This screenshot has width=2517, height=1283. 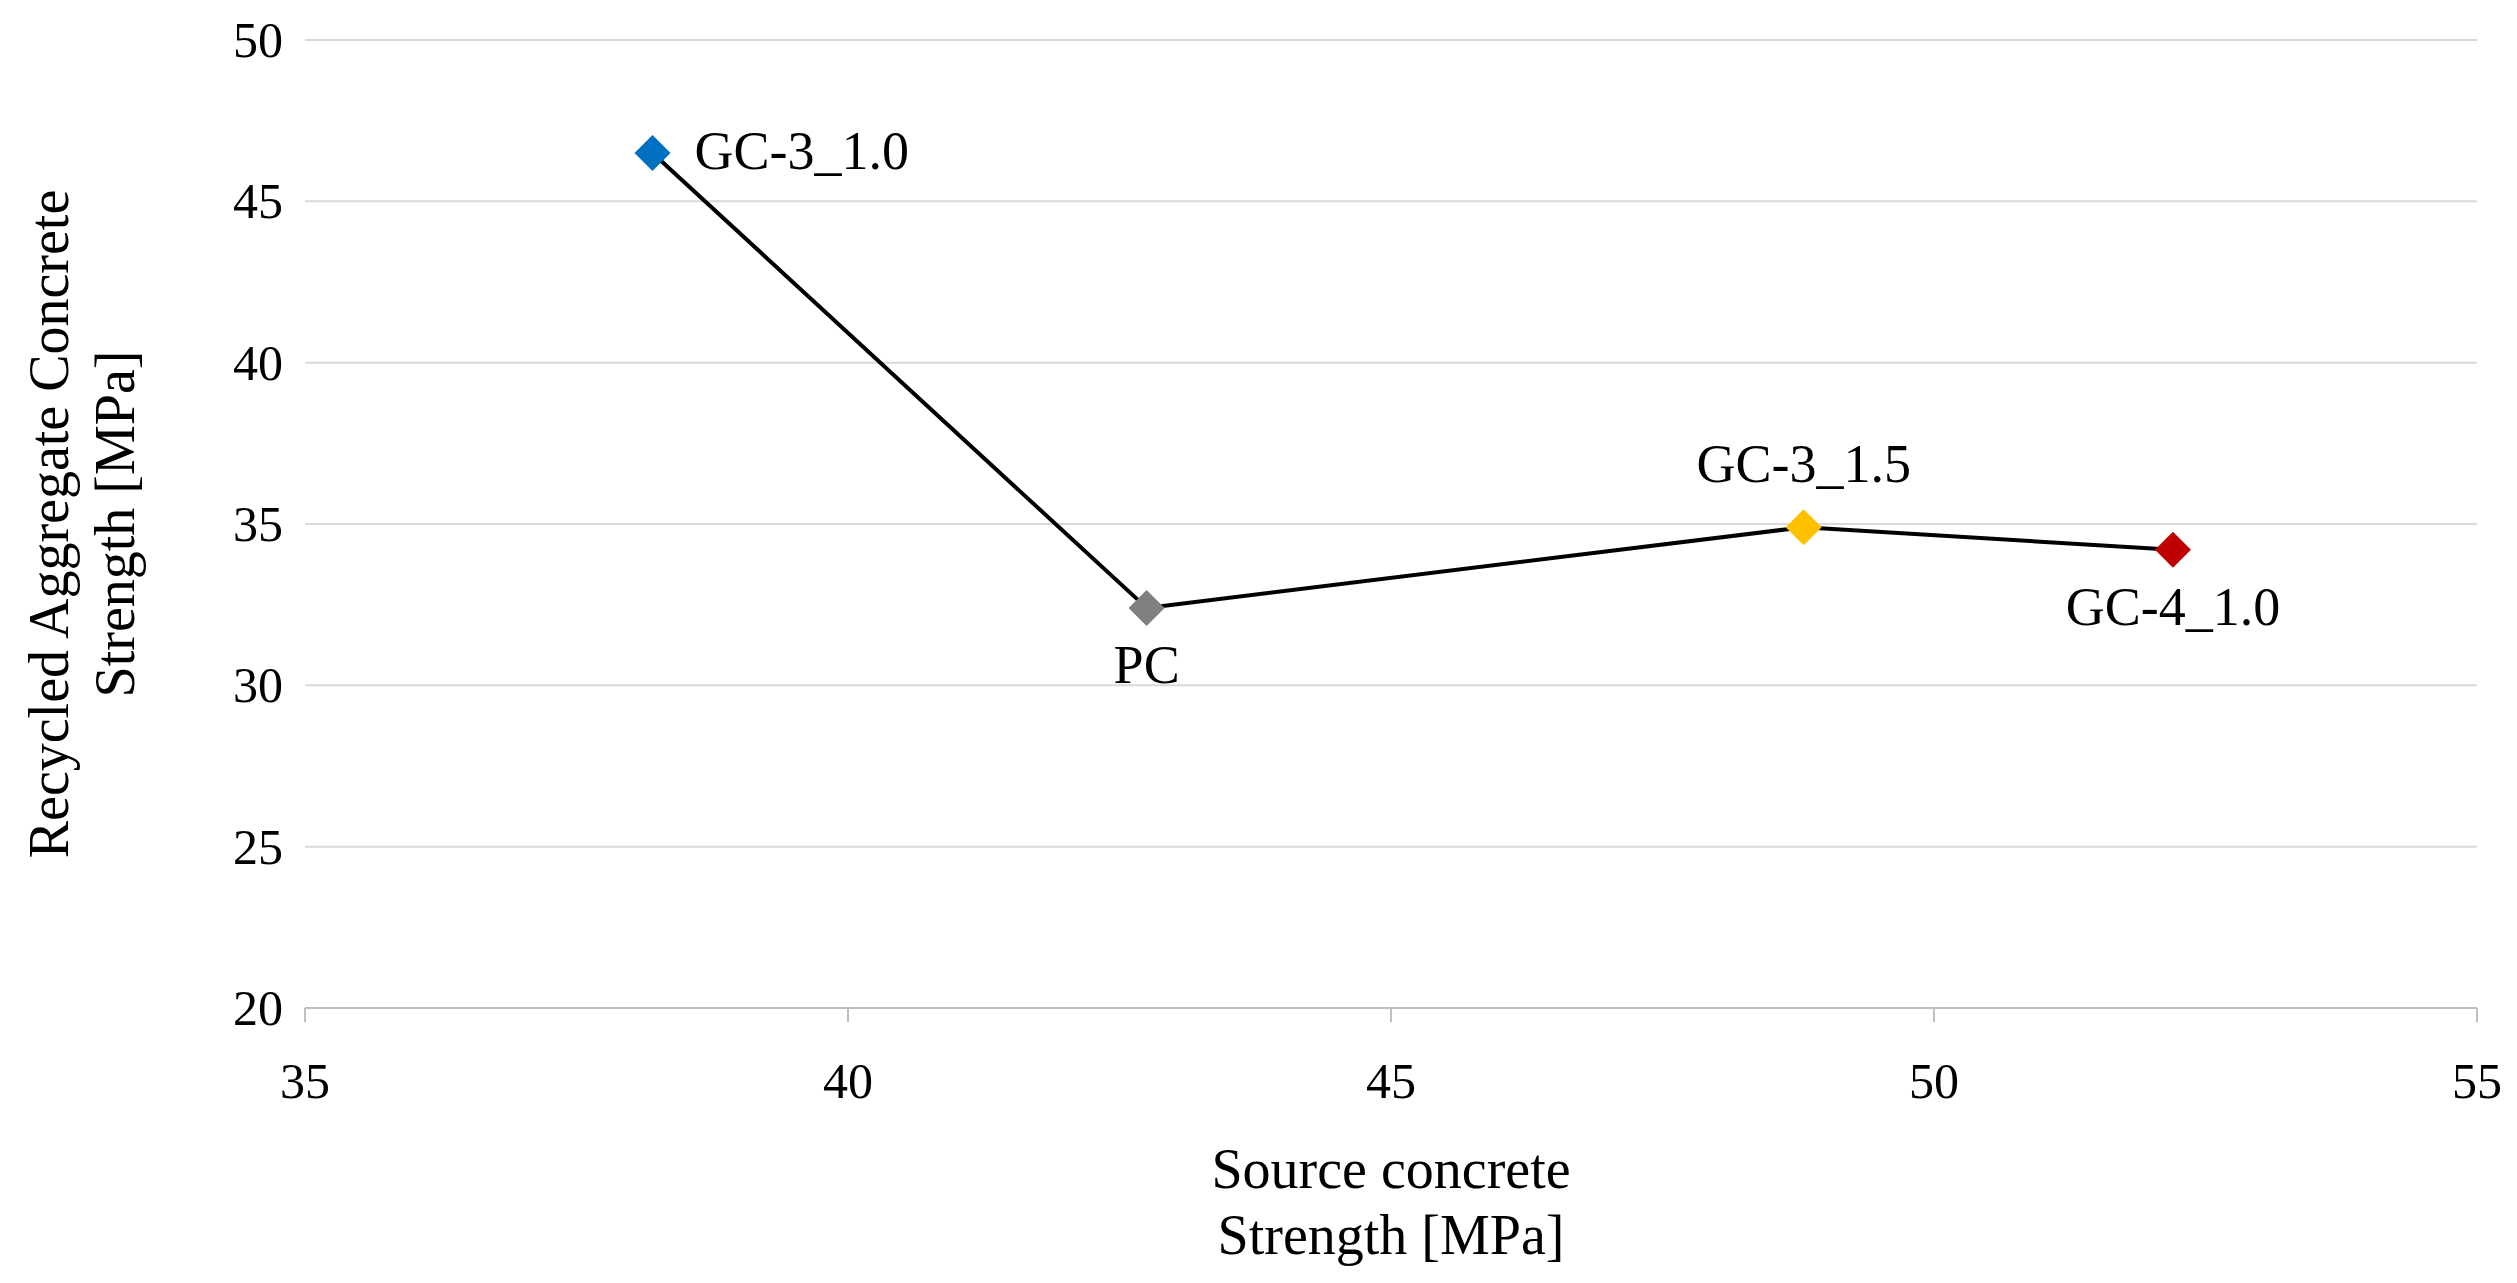 I want to click on x-tick-label: 55, so click(x=2477, y=1081).